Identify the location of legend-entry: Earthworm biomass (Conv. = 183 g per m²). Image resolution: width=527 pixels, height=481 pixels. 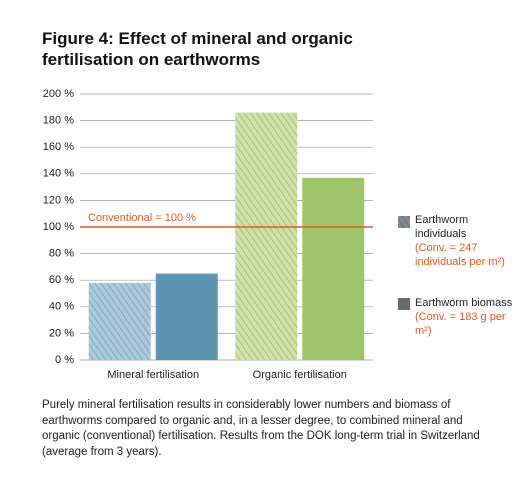
(465, 317).